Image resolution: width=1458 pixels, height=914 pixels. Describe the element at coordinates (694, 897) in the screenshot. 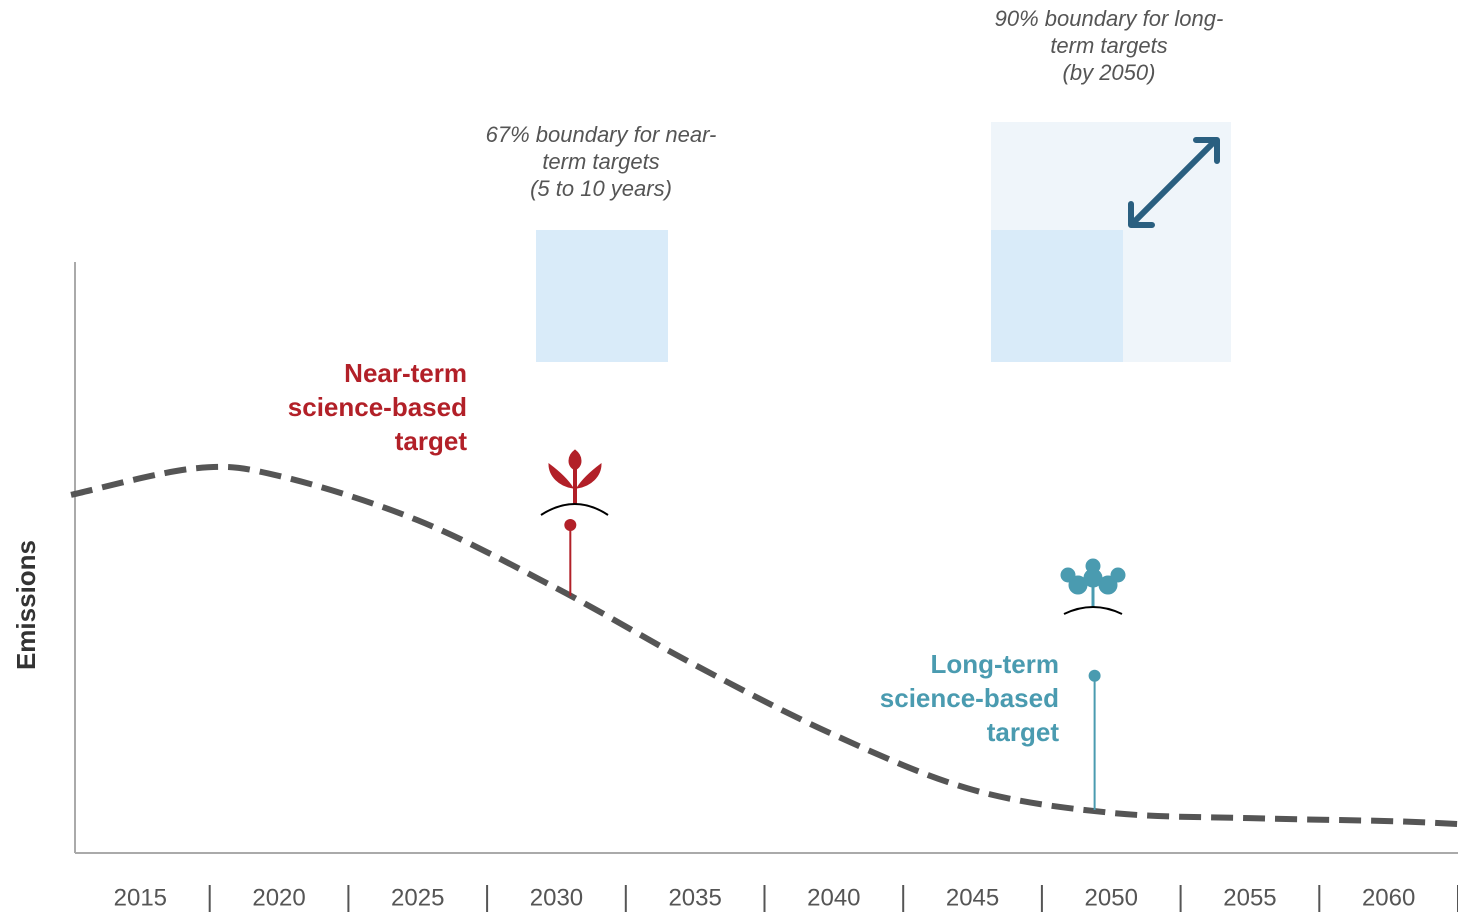

I see `x-tick-label: 2035` at that location.